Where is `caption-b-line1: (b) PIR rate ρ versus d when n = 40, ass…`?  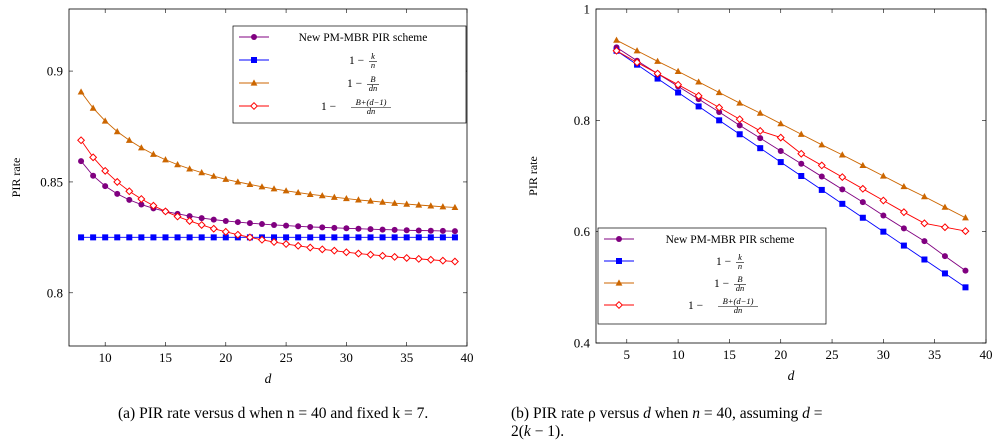 caption-b-line1: (b) PIR rate ρ versus d when n = 40, ass… is located at coordinates (667, 413).